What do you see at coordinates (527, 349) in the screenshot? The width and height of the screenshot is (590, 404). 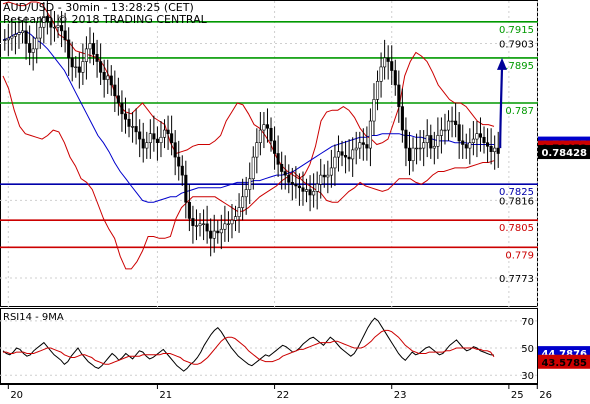 I see `rsi-y-axis: 70 50 30` at bounding box center [527, 349].